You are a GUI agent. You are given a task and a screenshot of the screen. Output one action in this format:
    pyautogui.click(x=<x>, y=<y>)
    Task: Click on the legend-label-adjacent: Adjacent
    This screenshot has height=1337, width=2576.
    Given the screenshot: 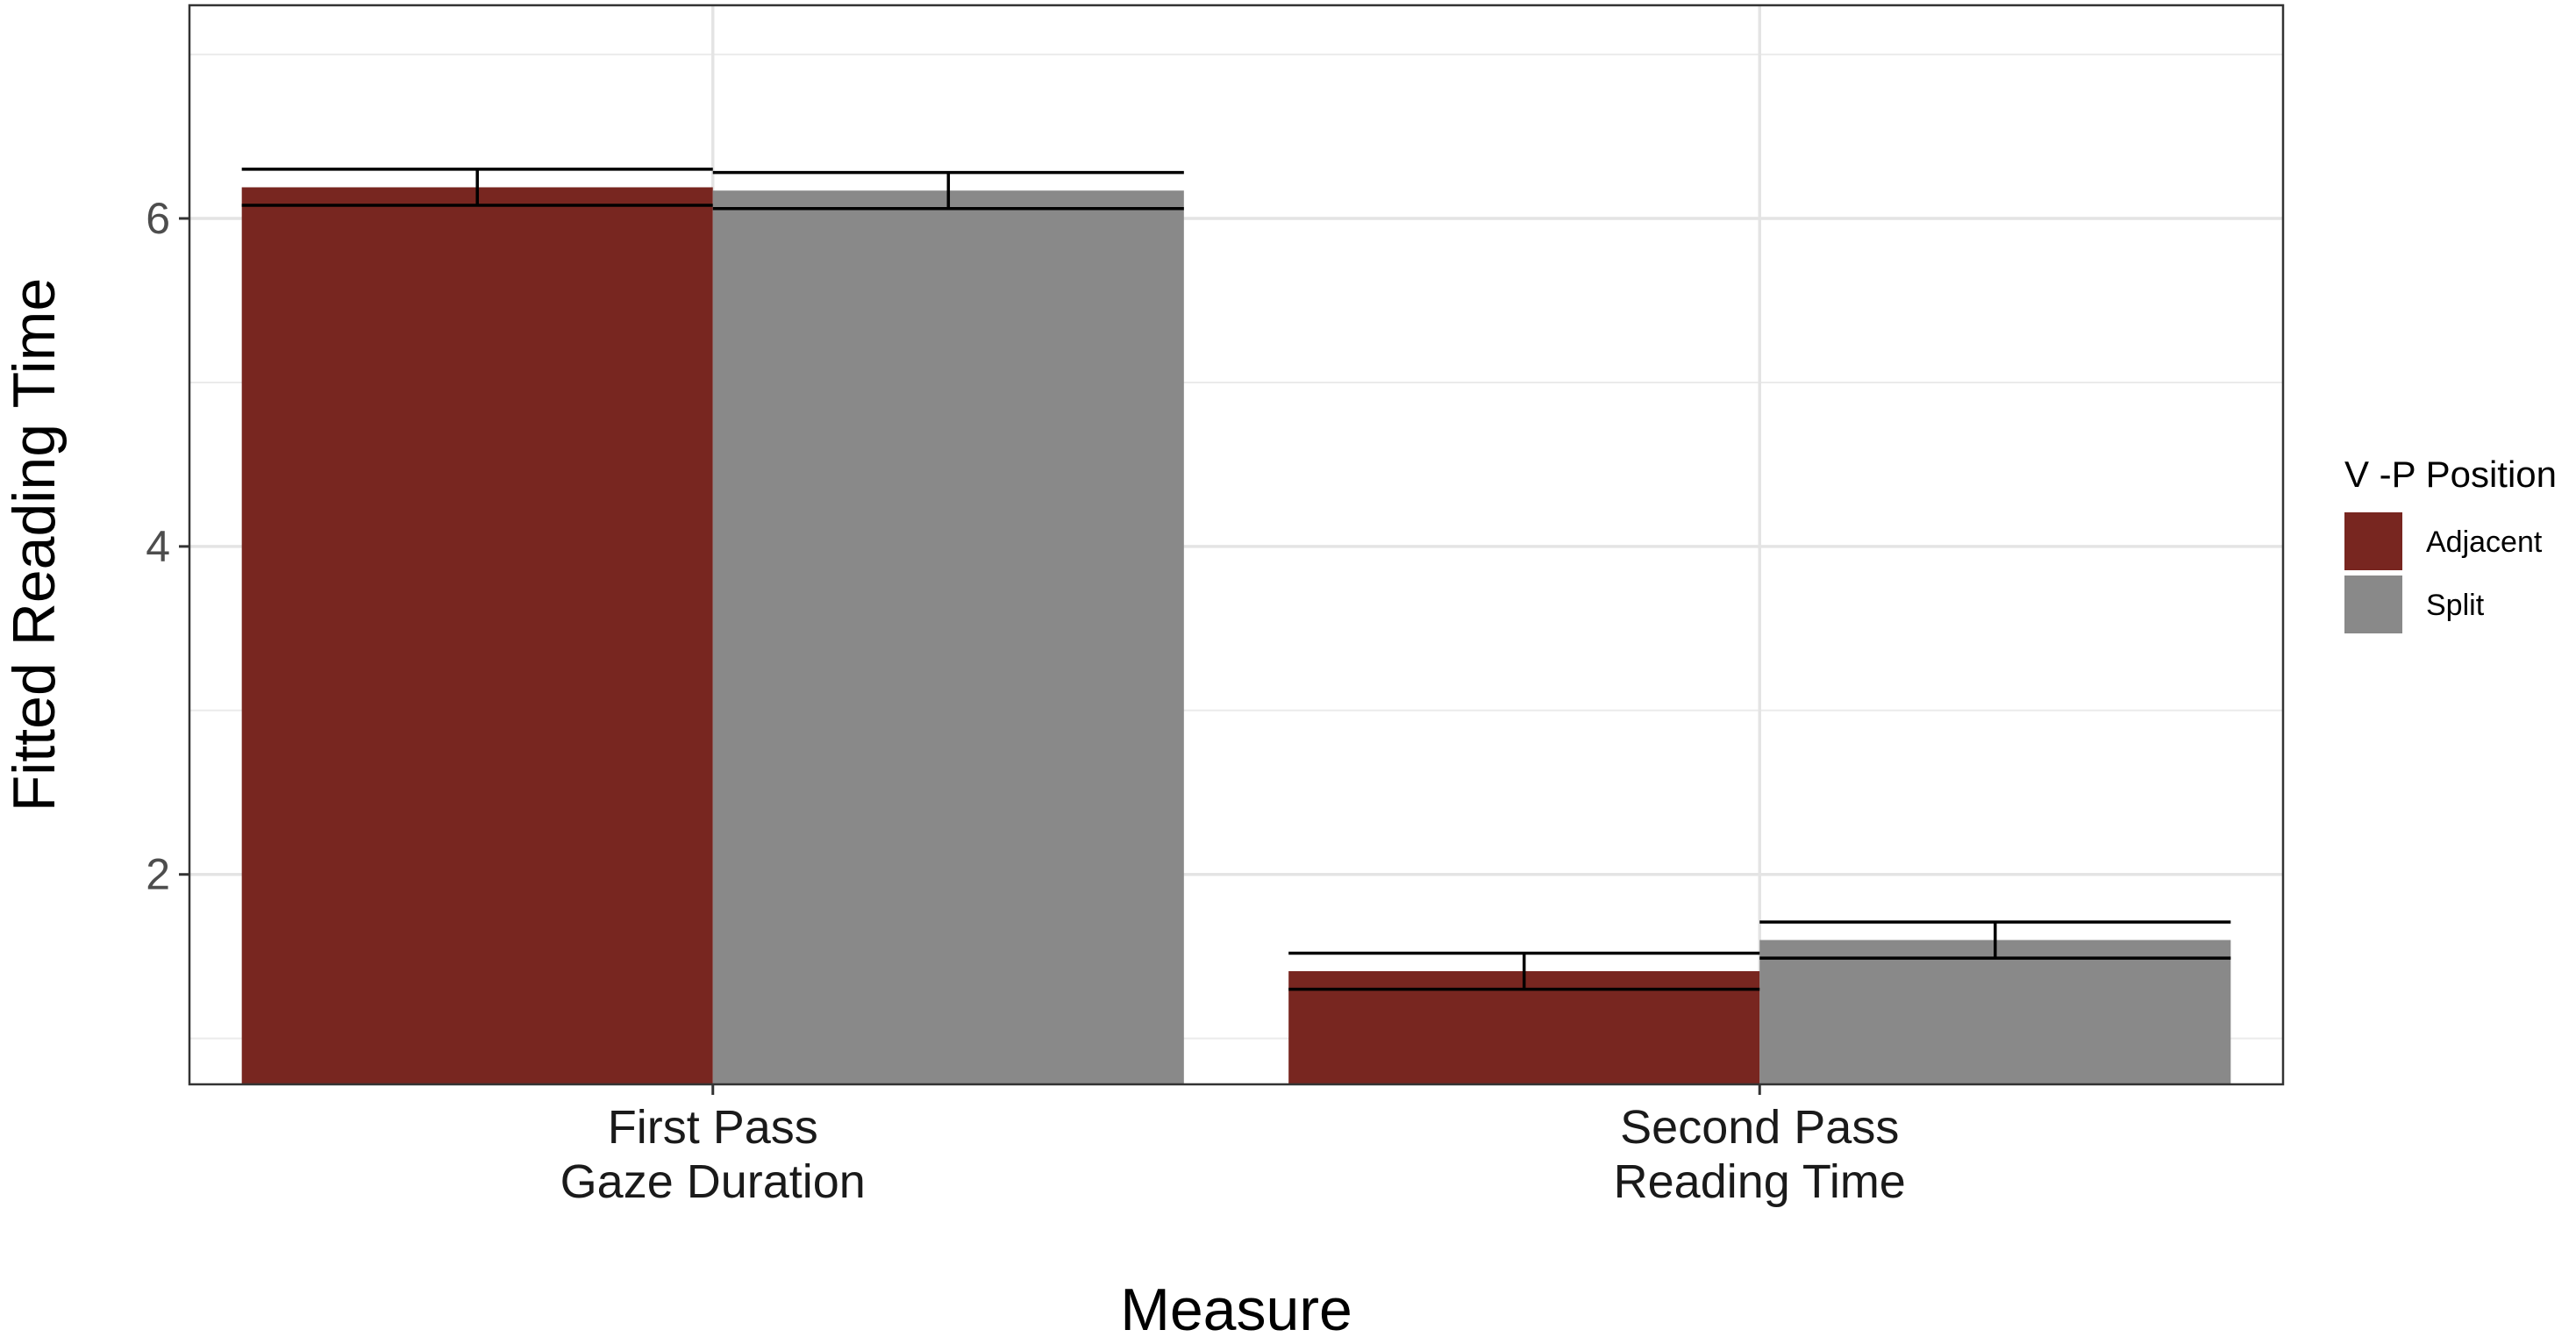 What is the action you would take?
    pyautogui.click(x=2485, y=542)
    